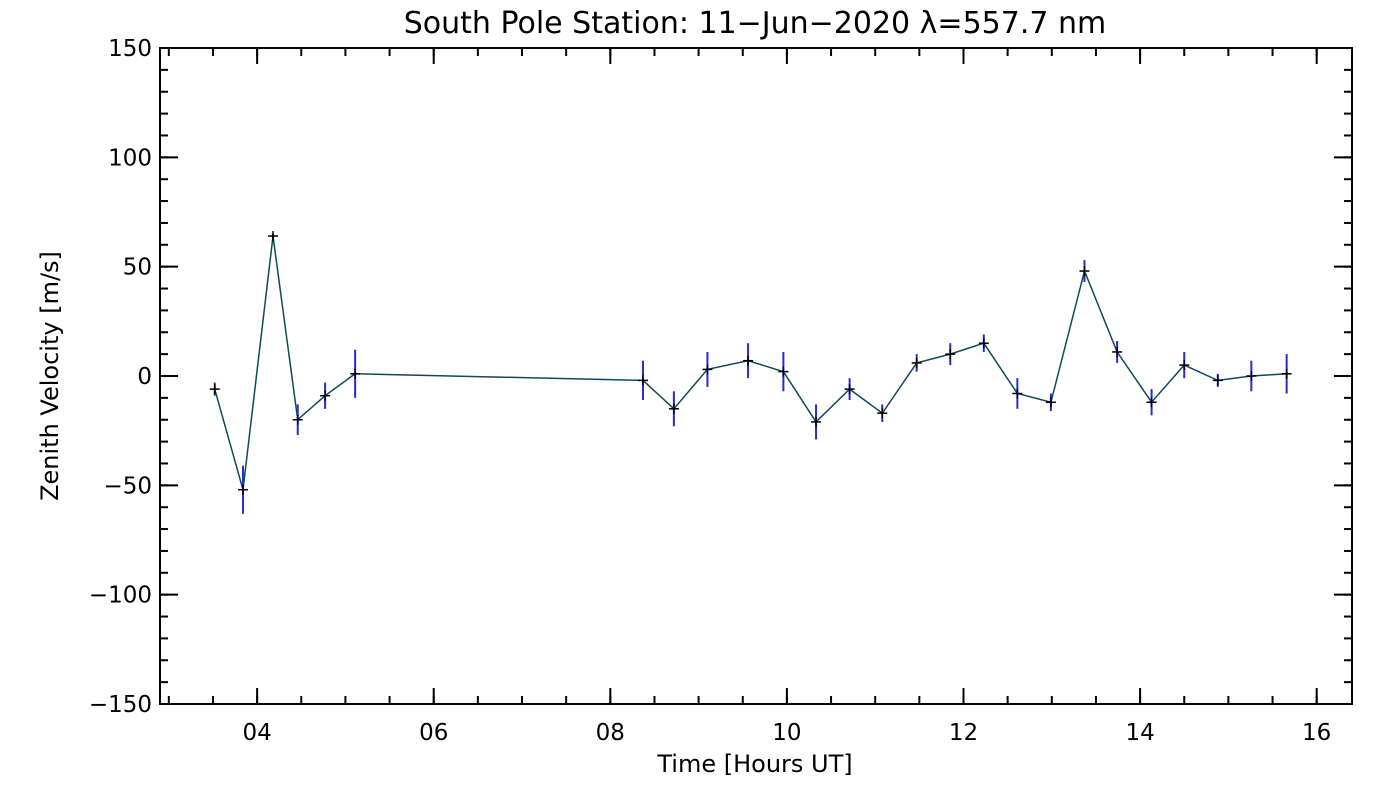 The image size is (1400, 800). I want to click on y-tick-label: −50, so click(127, 486).